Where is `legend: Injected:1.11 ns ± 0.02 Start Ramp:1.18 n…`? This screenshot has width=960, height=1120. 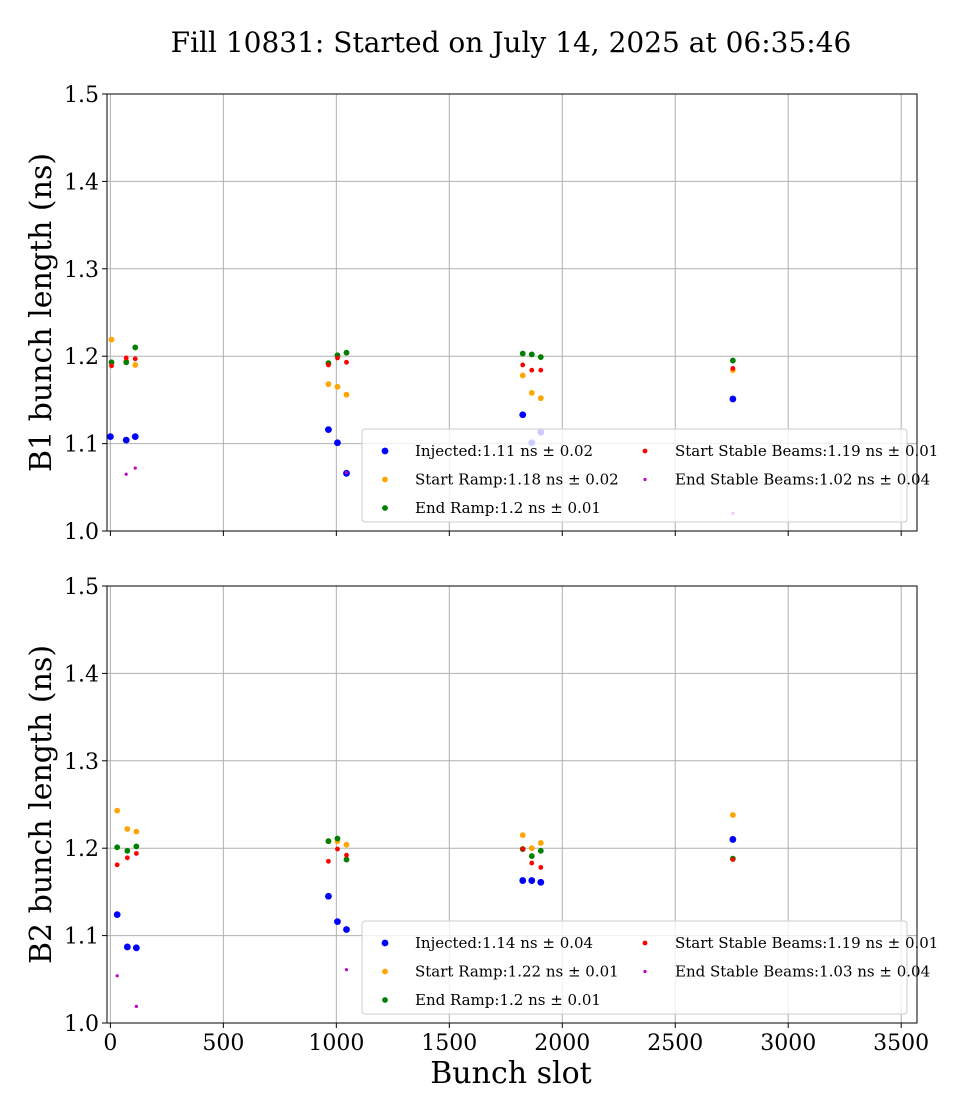
legend: Injected:1.11 ns ± 0.02 Start Ramp:1.18 n… is located at coordinates (649, 475).